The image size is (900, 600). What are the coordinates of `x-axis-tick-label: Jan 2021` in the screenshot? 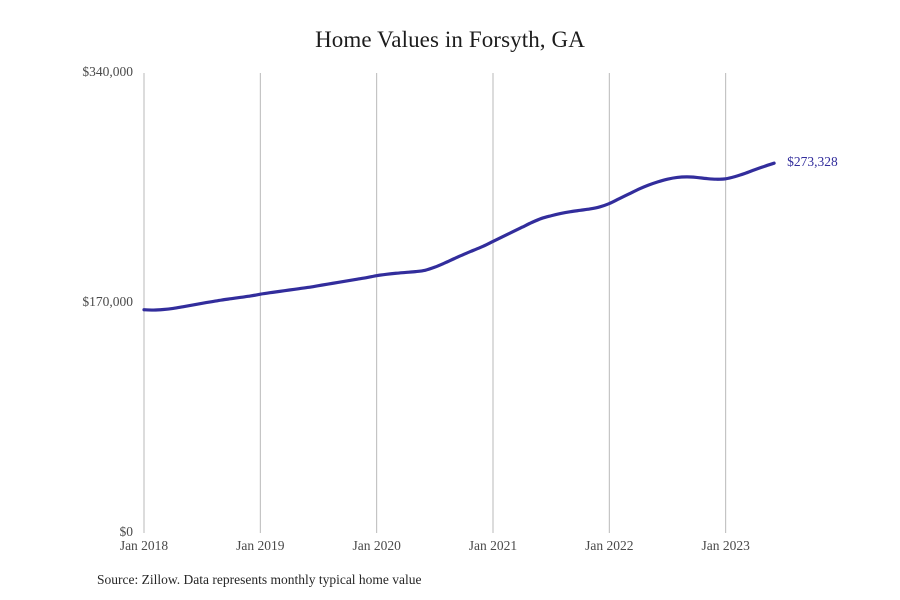 It's located at (493, 545).